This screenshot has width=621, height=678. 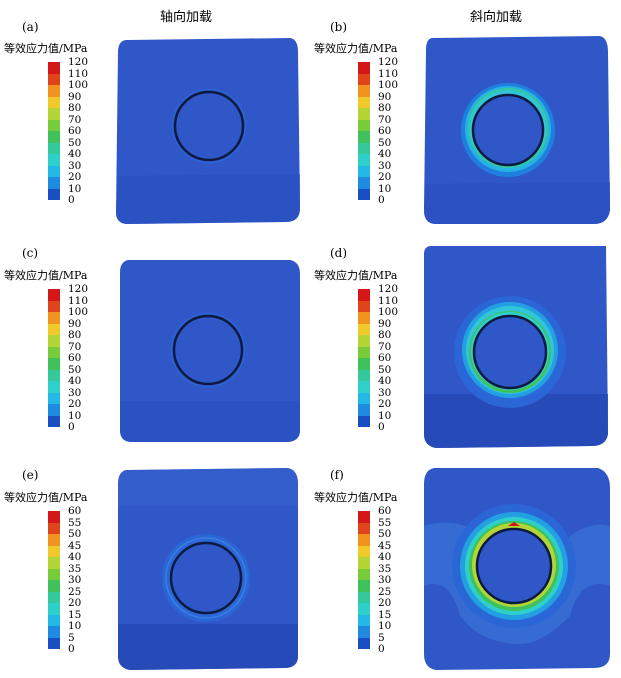 What do you see at coordinates (210, 351) in the screenshot?
I see `stress-contour-c` at bounding box center [210, 351].